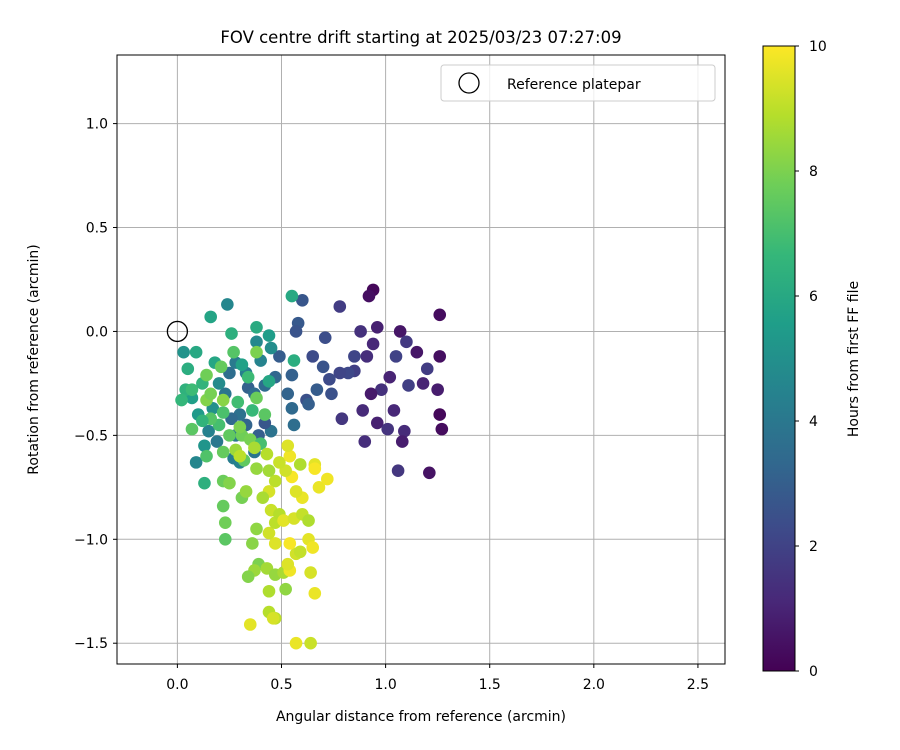 The width and height of the screenshot is (900, 750). Describe the element at coordinates (490, 685) in the screenshot. I see `x-tick-label: 1.5` at that location.